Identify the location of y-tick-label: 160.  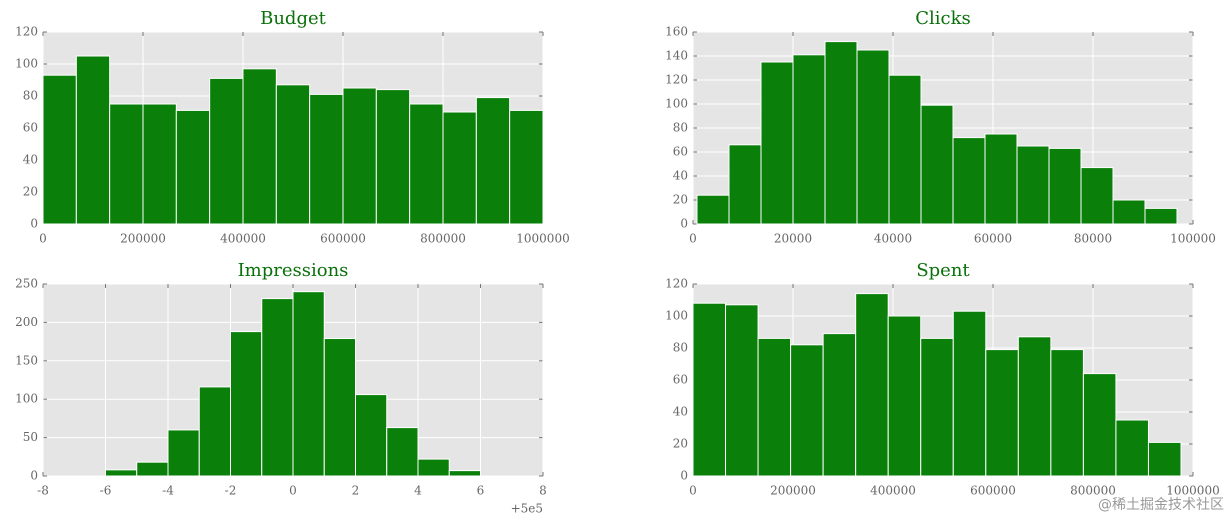
(676, 32).